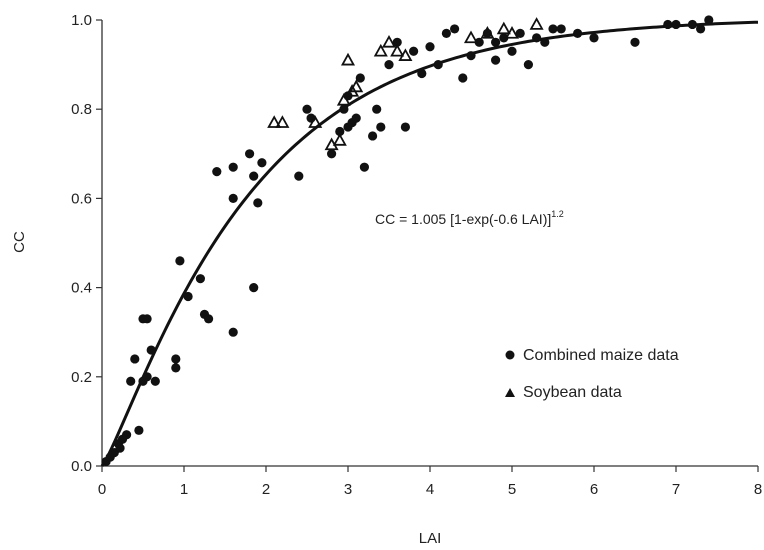 This screenshot has width=764, height=550. I want to click on y-tick-label: 0.6, so click(81, 198).